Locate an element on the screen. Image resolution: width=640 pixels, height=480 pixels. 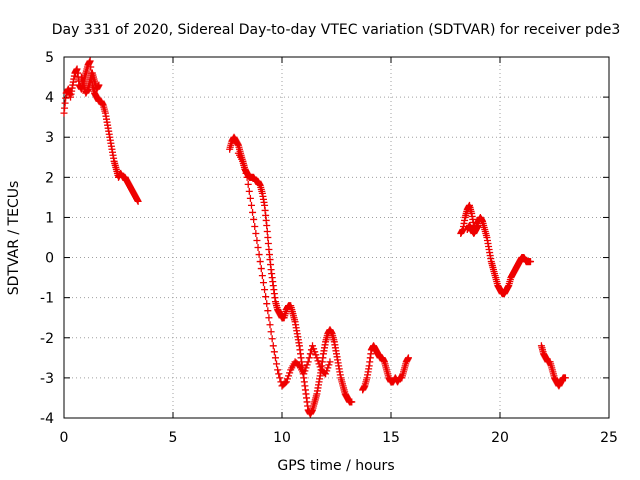
x-tick-label: 10 is located at coordinates (282, 438).